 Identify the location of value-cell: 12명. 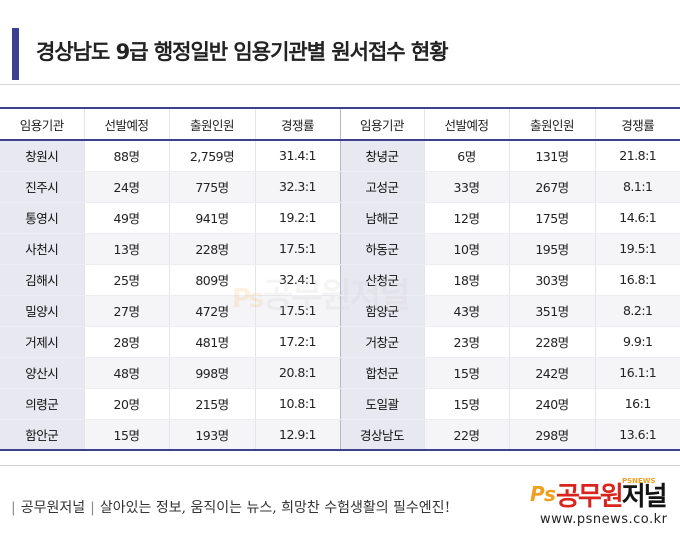
(466, 218).